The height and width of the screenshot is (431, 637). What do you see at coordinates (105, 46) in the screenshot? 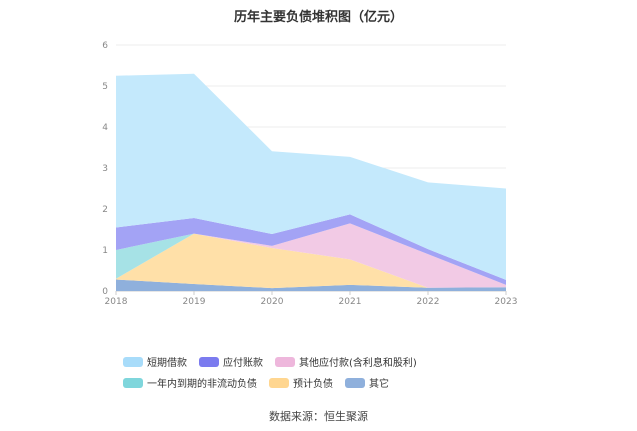
I see `y-tick-label: 6` at bounding box center [105, 46].